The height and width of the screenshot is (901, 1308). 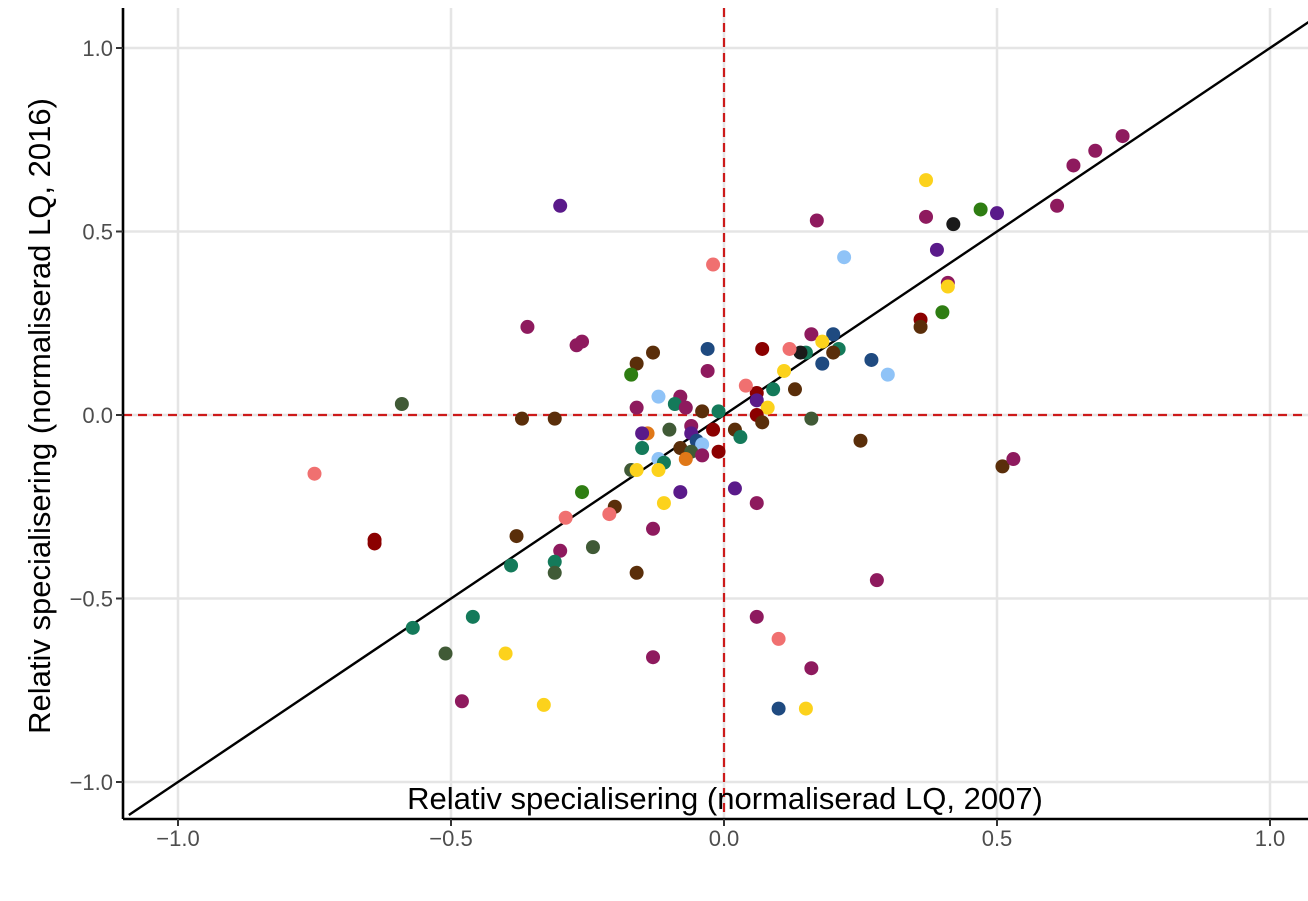 I want to click on x-tick-label: −0.5, so click(x=450, y=838).